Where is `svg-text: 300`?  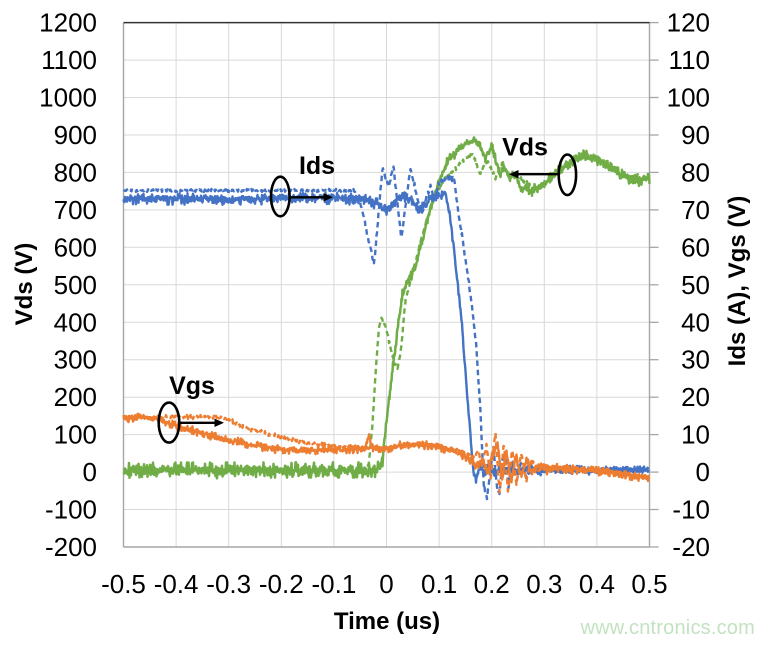
svg-text: 300 is located at coordinates (75, 360).